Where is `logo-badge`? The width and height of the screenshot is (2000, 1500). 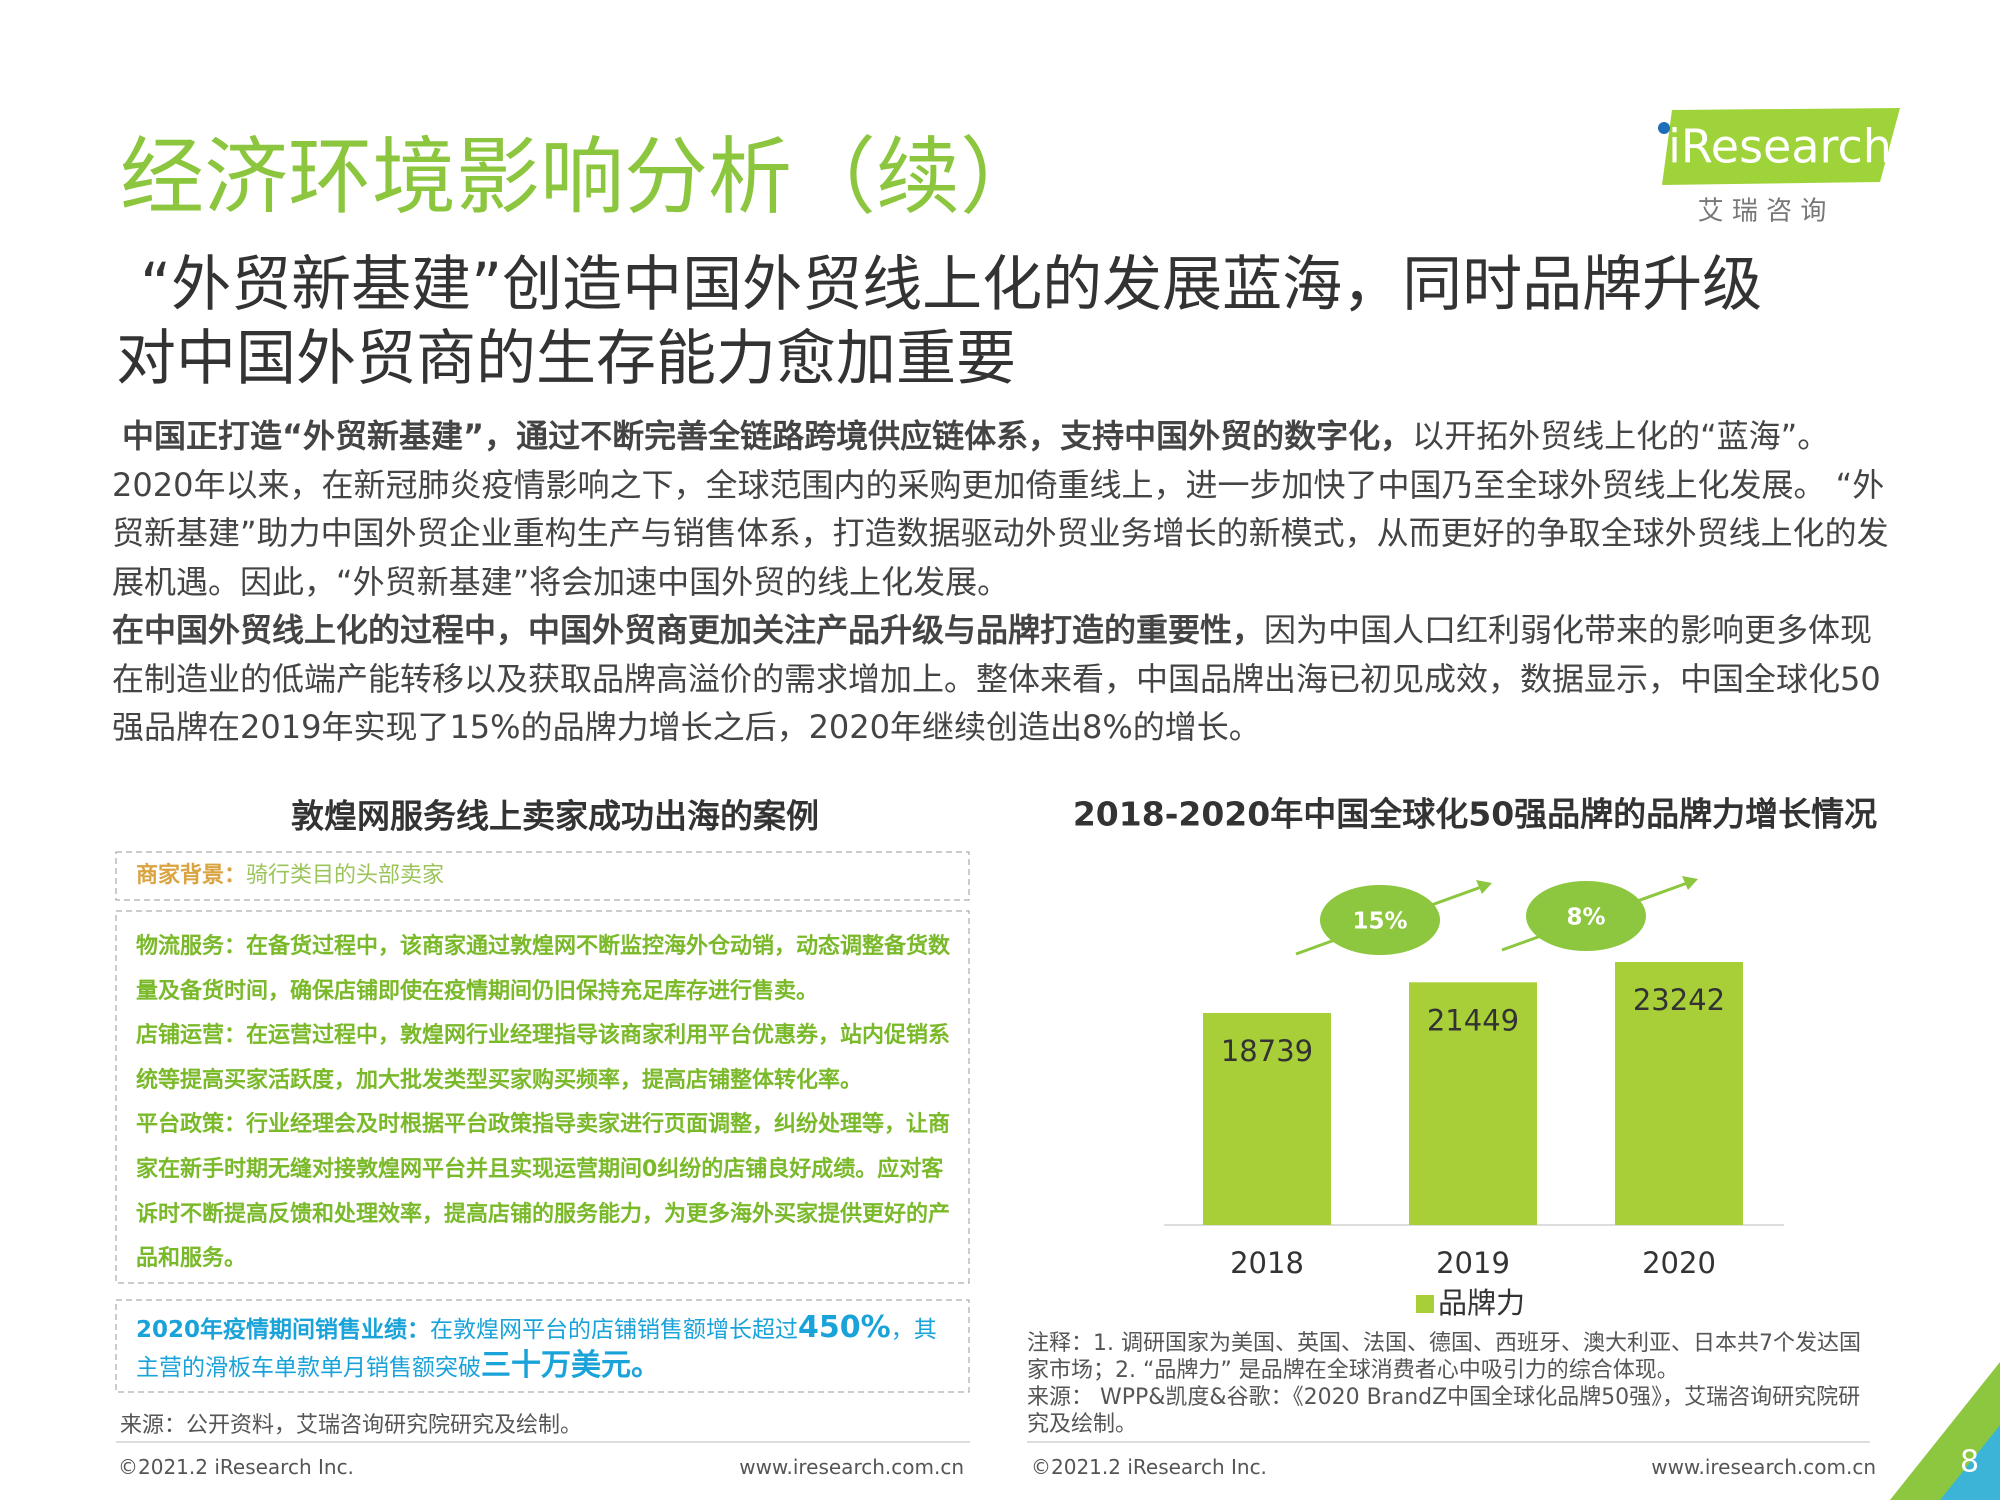 logo-badge is located at coordinates (1781, 146).